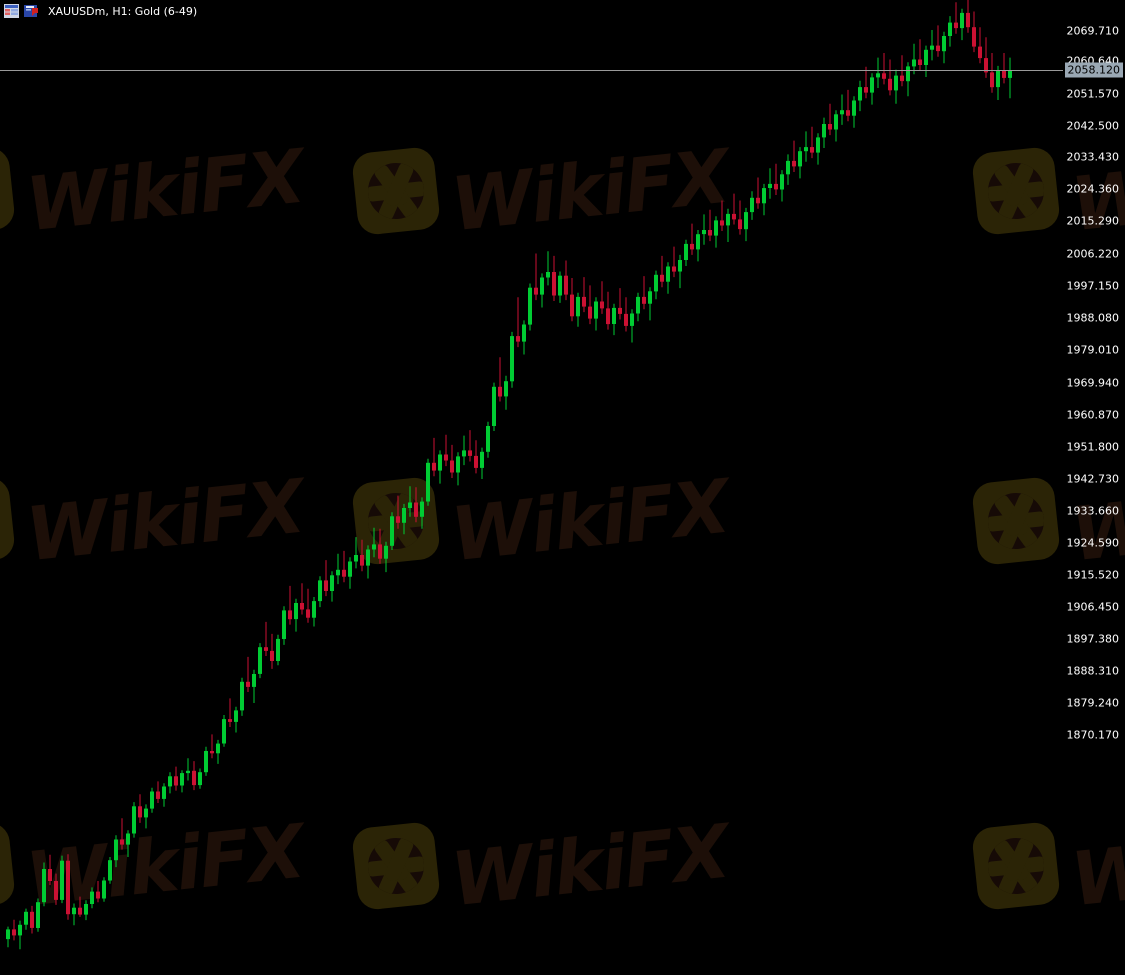  What do you see at coordinates (11, 11) in the screenshot?
I see `data-window-icon` at bounding box center [11, 11].